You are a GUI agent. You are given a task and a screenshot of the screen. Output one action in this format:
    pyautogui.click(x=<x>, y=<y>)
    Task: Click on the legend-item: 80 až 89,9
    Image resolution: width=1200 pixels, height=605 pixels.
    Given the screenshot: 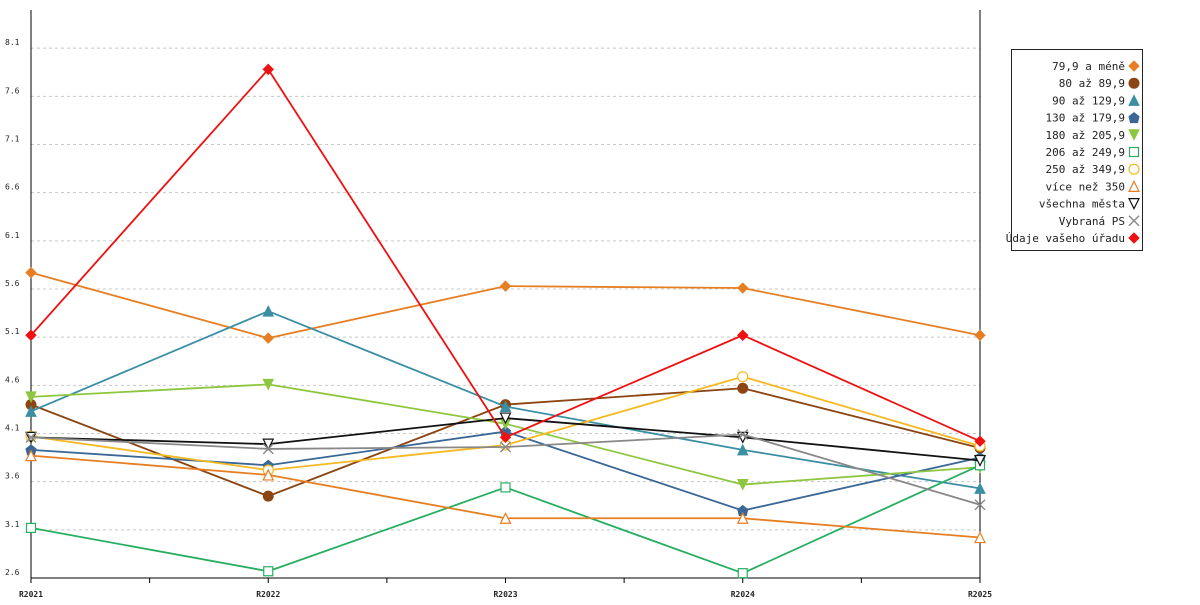 What is the action you would take?
    pyautogui.click(x=1099, y=83)
    